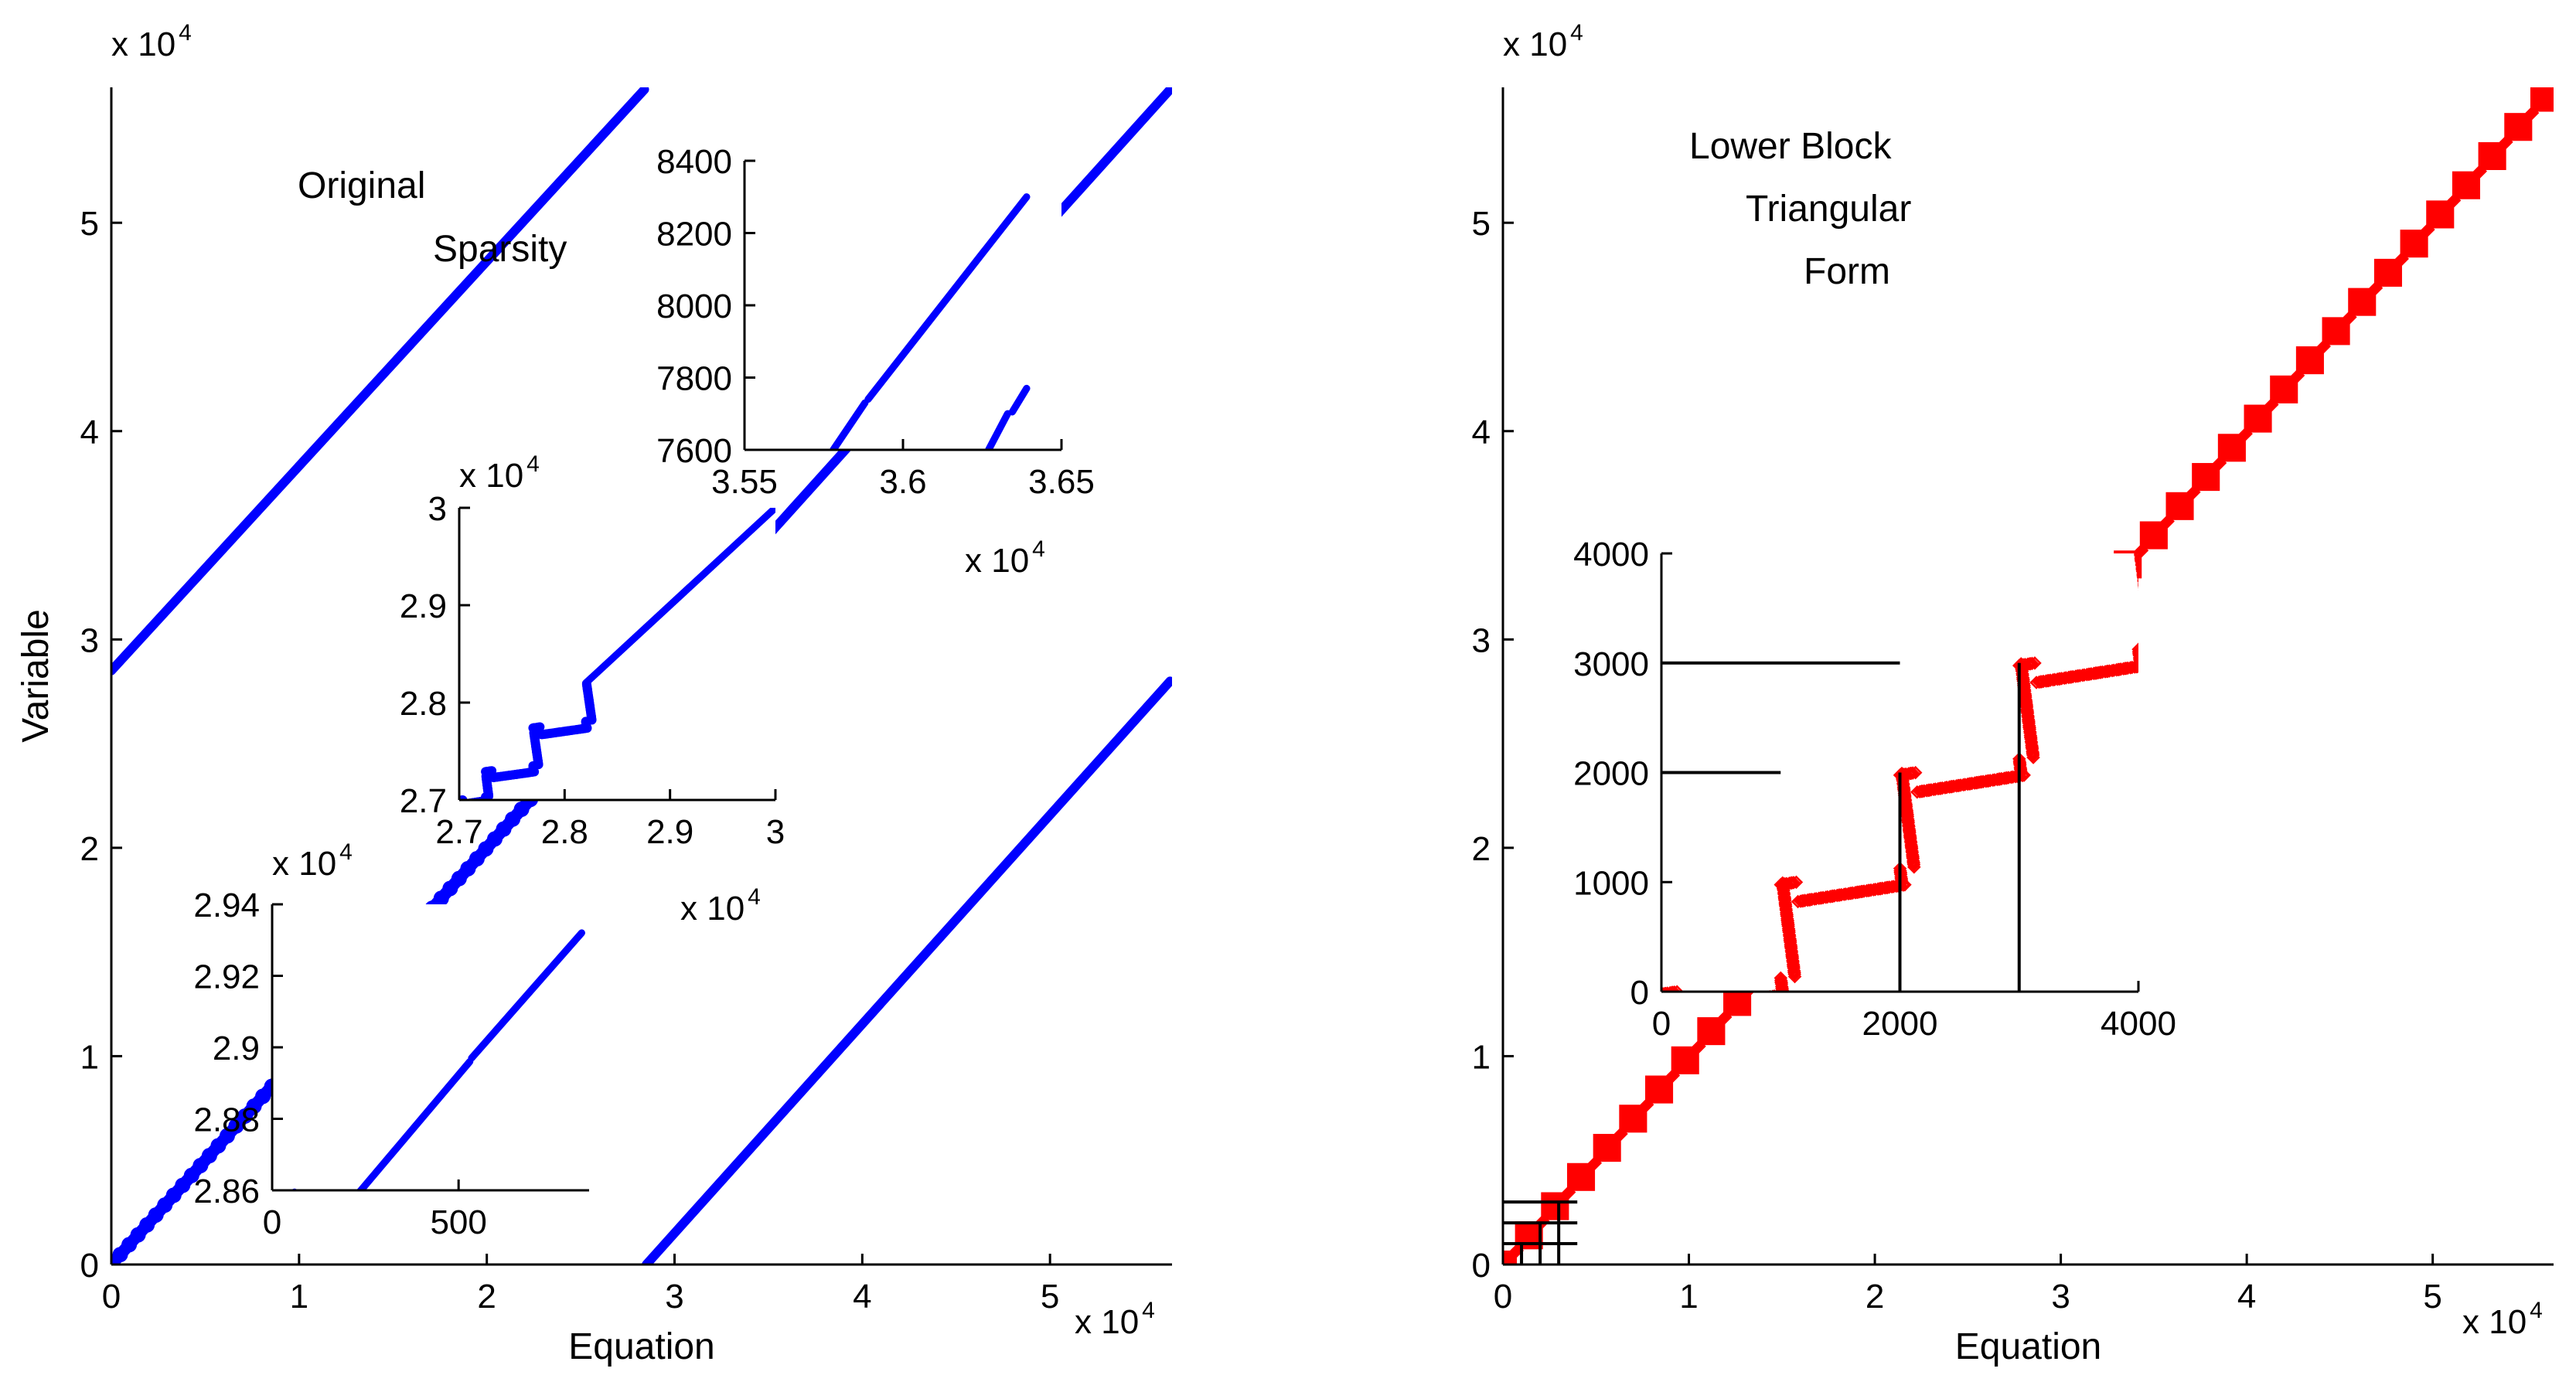  What do you see at coordinates (458, 832) in the screenshot?
I see `x-tick-label: 2.7` at bounding box center [458, 832].